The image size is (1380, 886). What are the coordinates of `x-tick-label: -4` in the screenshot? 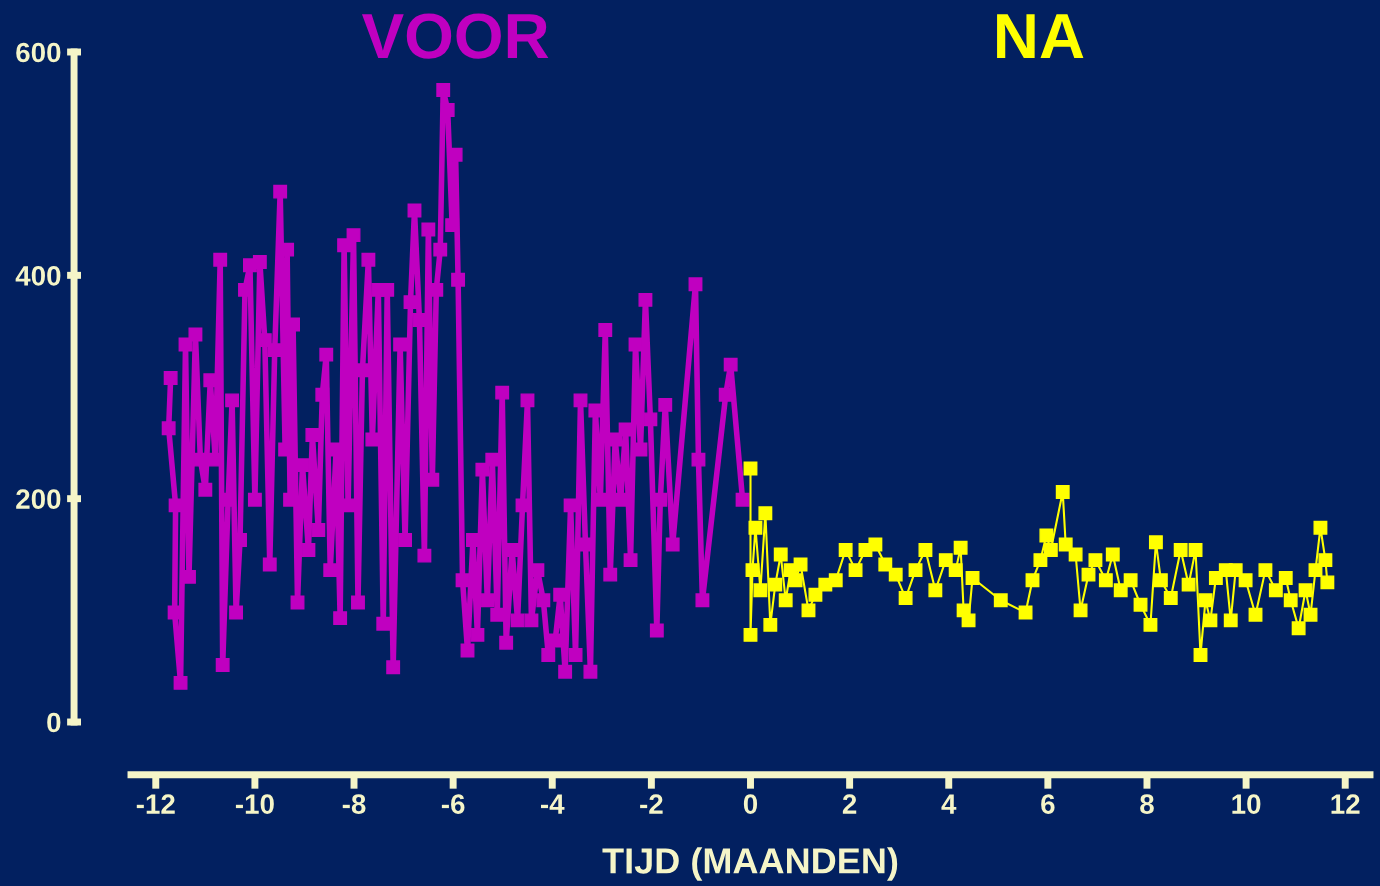 It's located at (553, 804).